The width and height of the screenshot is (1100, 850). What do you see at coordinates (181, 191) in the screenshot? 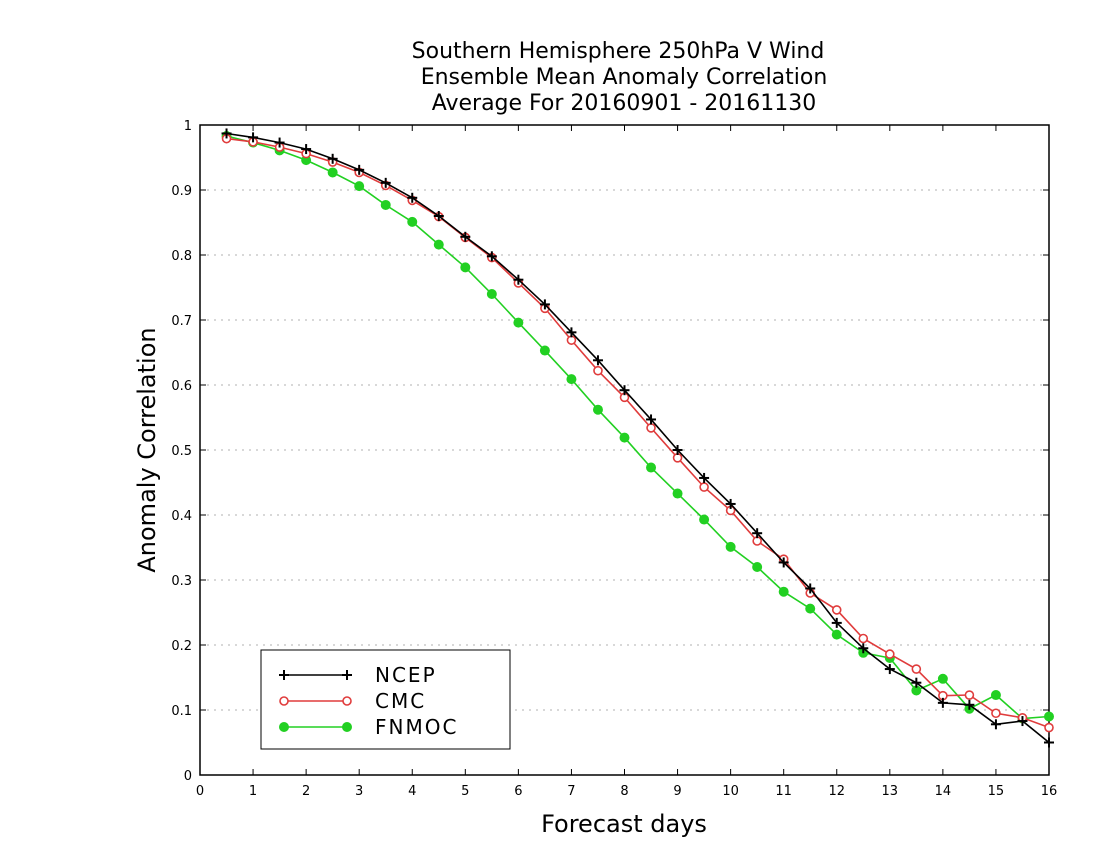
I see `y-tick-label: 0.9` at bounding box center [181, 191].